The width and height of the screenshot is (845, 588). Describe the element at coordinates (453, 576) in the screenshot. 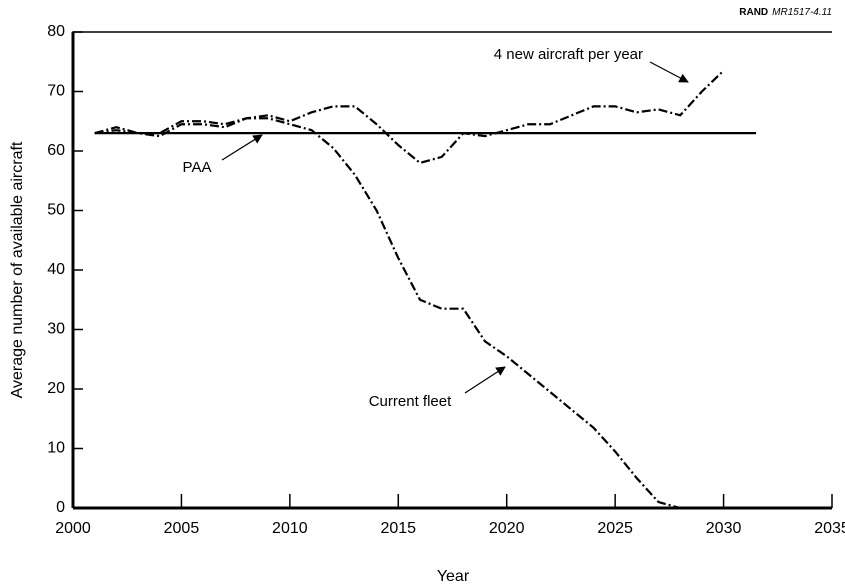

I see `x-axis-title: Year` at that location.